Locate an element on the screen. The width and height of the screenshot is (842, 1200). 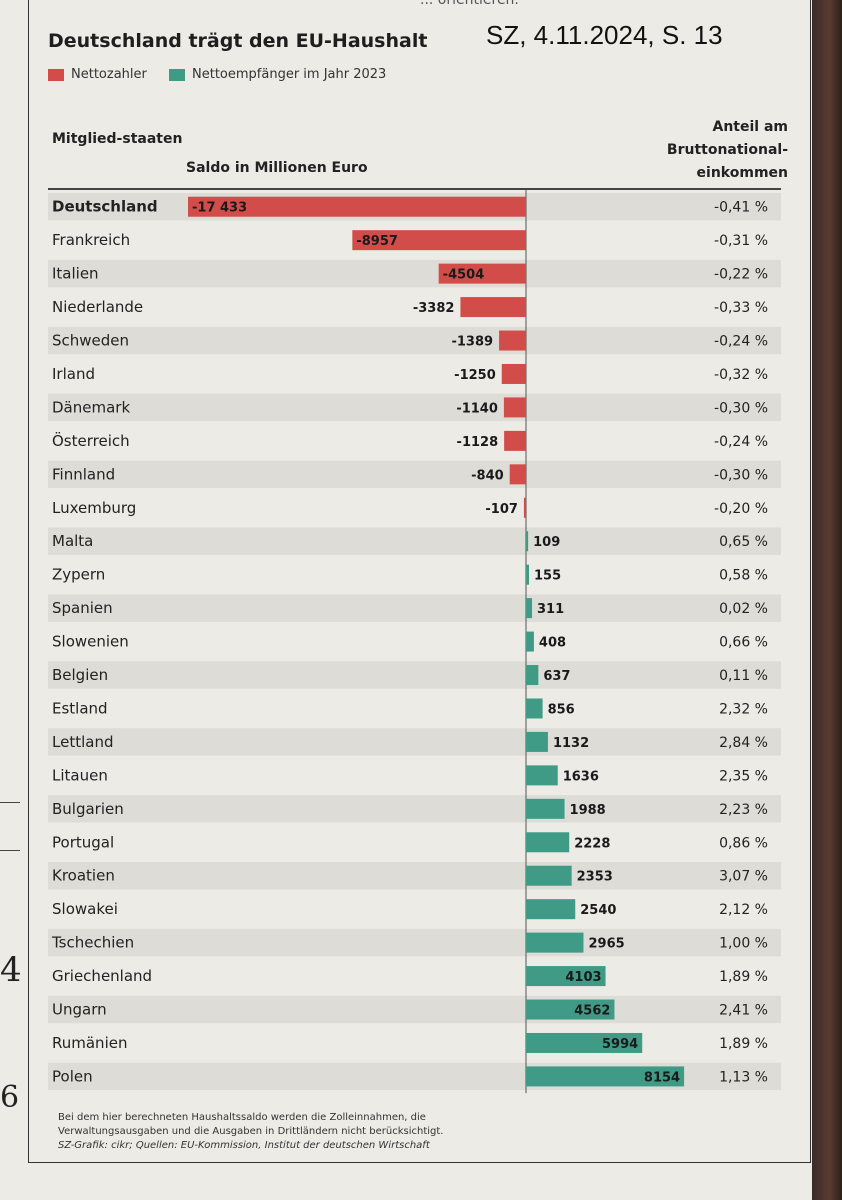
category-label: Finnland is located at coordinates (83, 474).